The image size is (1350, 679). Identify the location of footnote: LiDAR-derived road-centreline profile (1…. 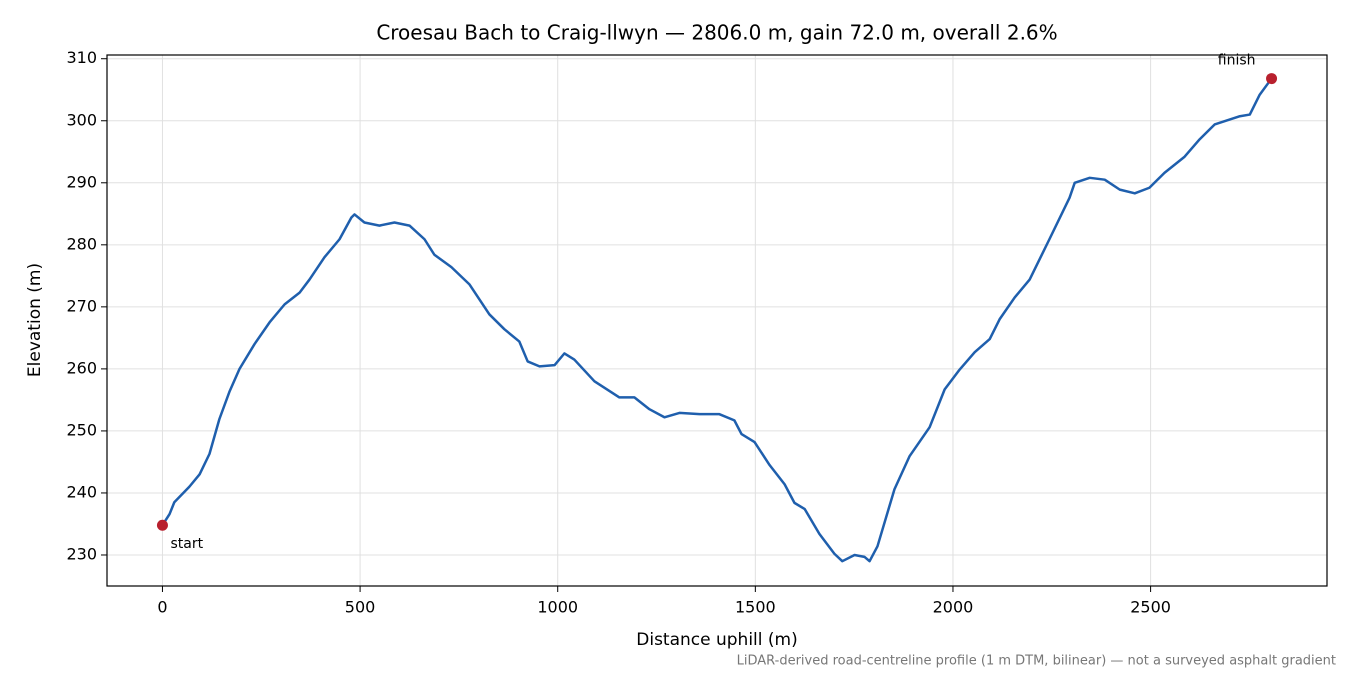
(1036, 661).